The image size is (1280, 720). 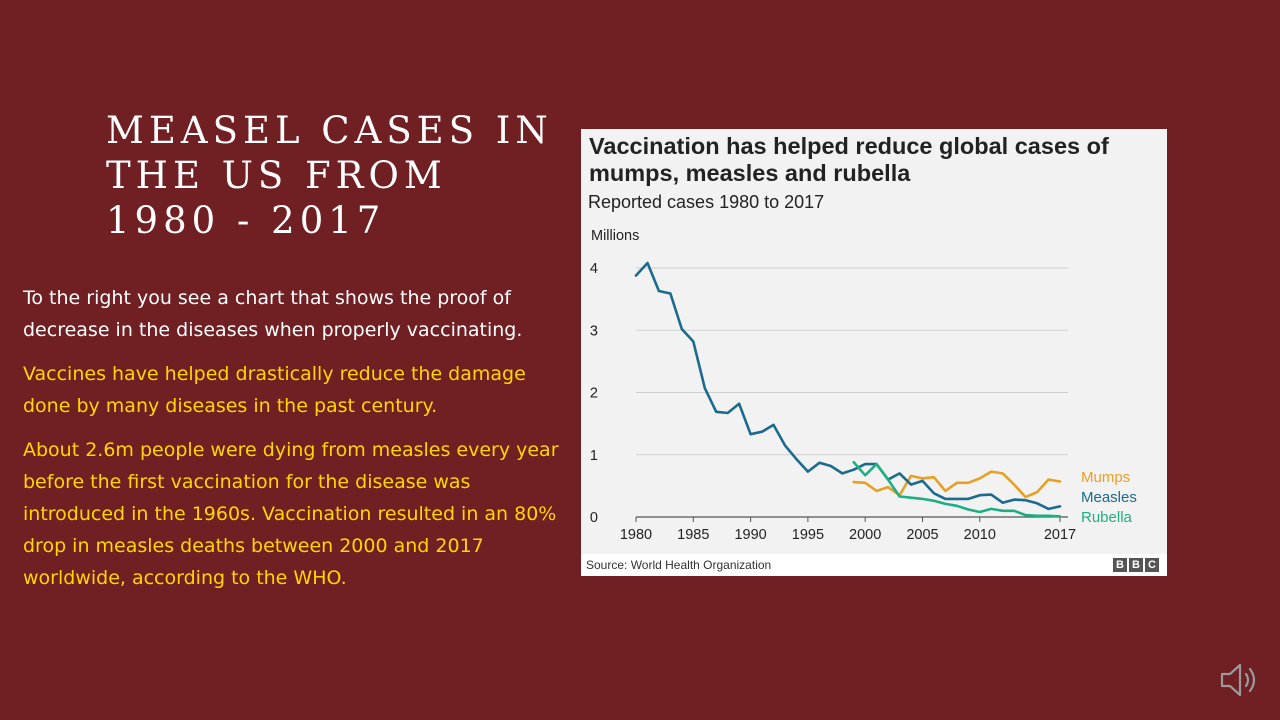 I want to click on bbc-logo-letter: C, so click(x=1152, y=565).